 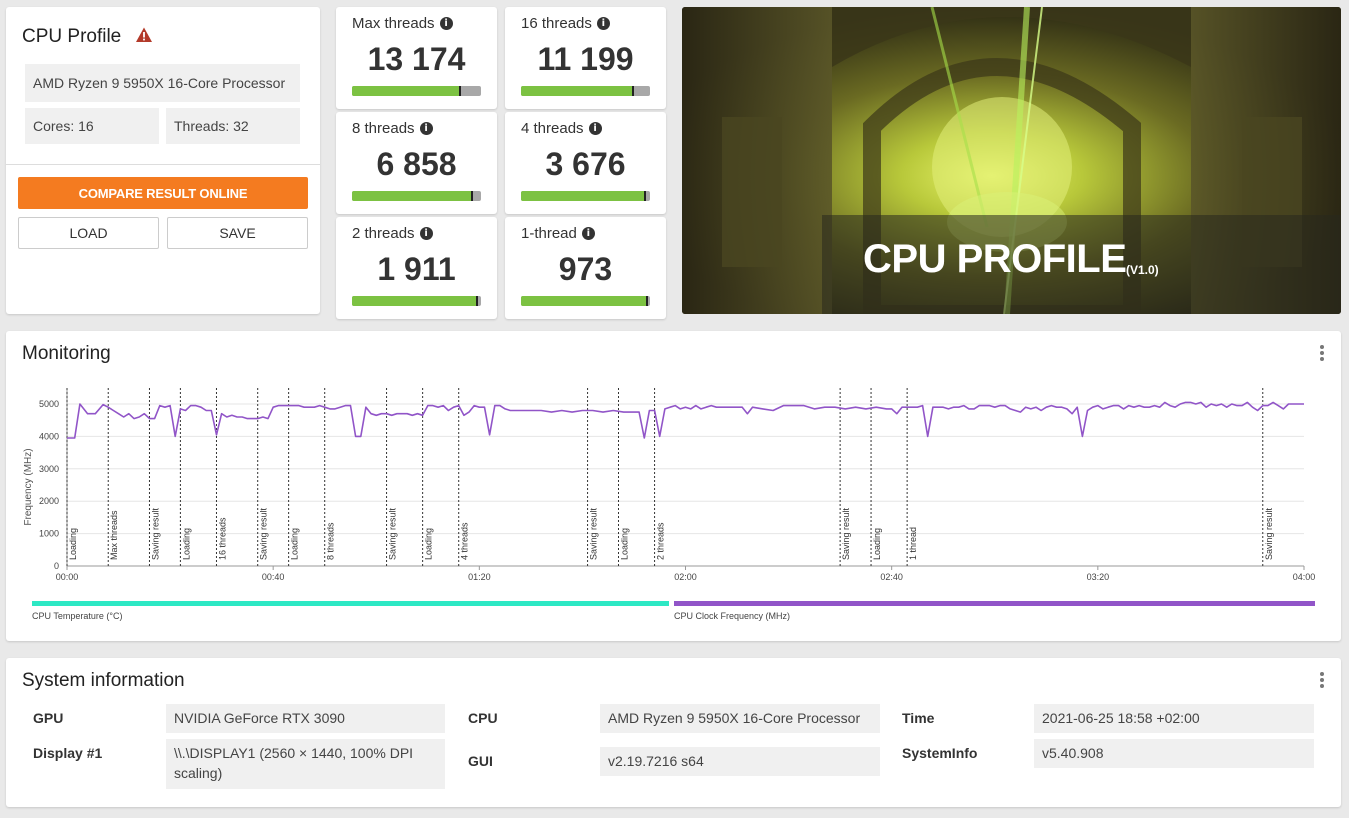 What do you see at coordinates (483, 718) in the screenshot?
I see `cpu-label: CPU` at bounding box center [483, 718].